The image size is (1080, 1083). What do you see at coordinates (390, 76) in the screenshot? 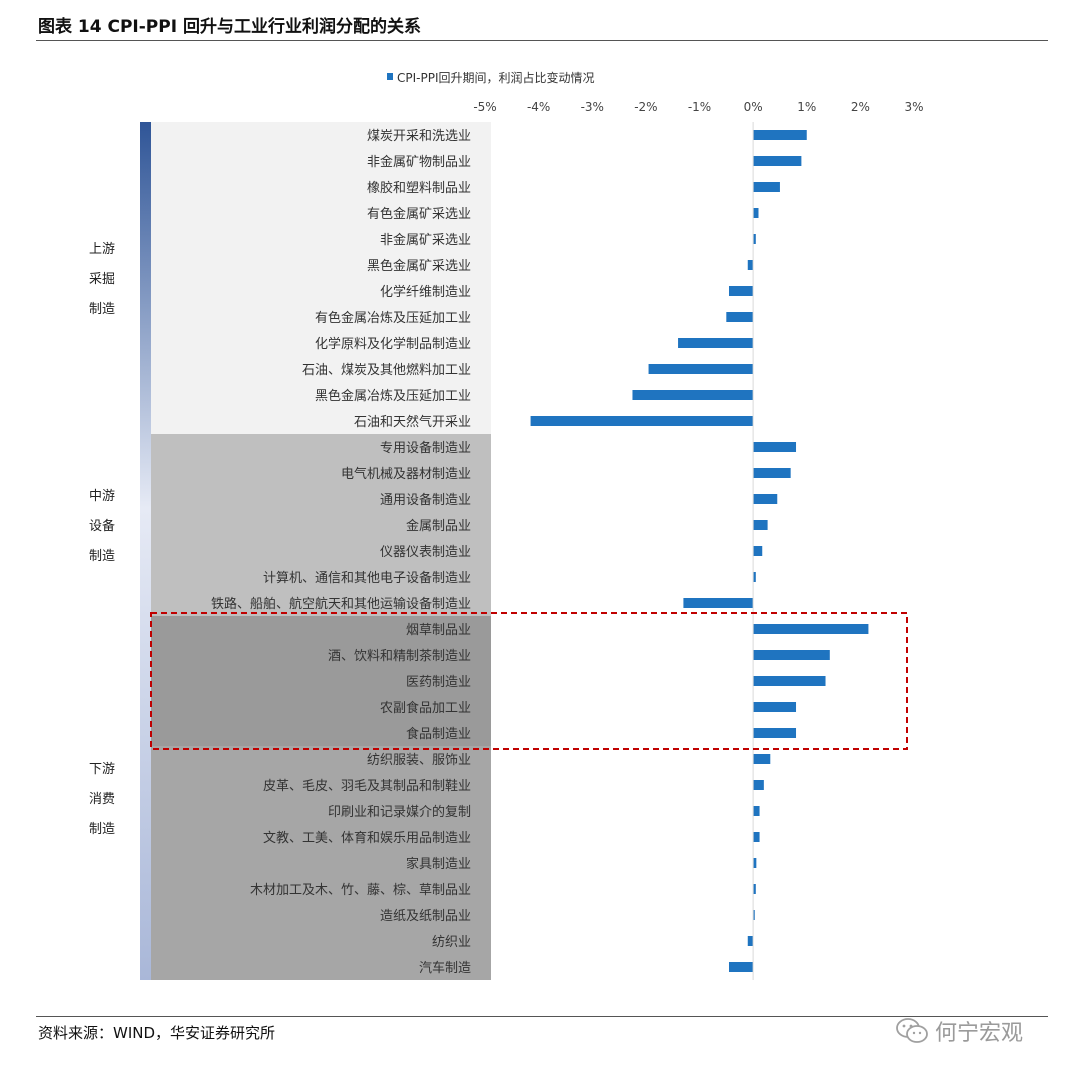
I see `legend-swatch` at bounding box center [390, 76].